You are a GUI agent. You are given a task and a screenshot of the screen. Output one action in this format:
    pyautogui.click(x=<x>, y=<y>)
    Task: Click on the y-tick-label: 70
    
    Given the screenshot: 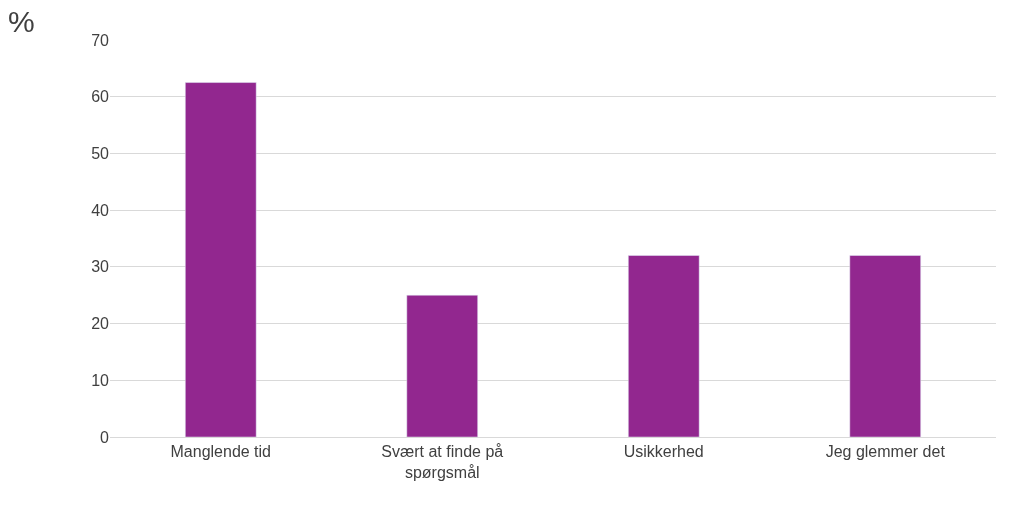 What is the action you would take?
    pyautogui.click(x=100, y=40)
    